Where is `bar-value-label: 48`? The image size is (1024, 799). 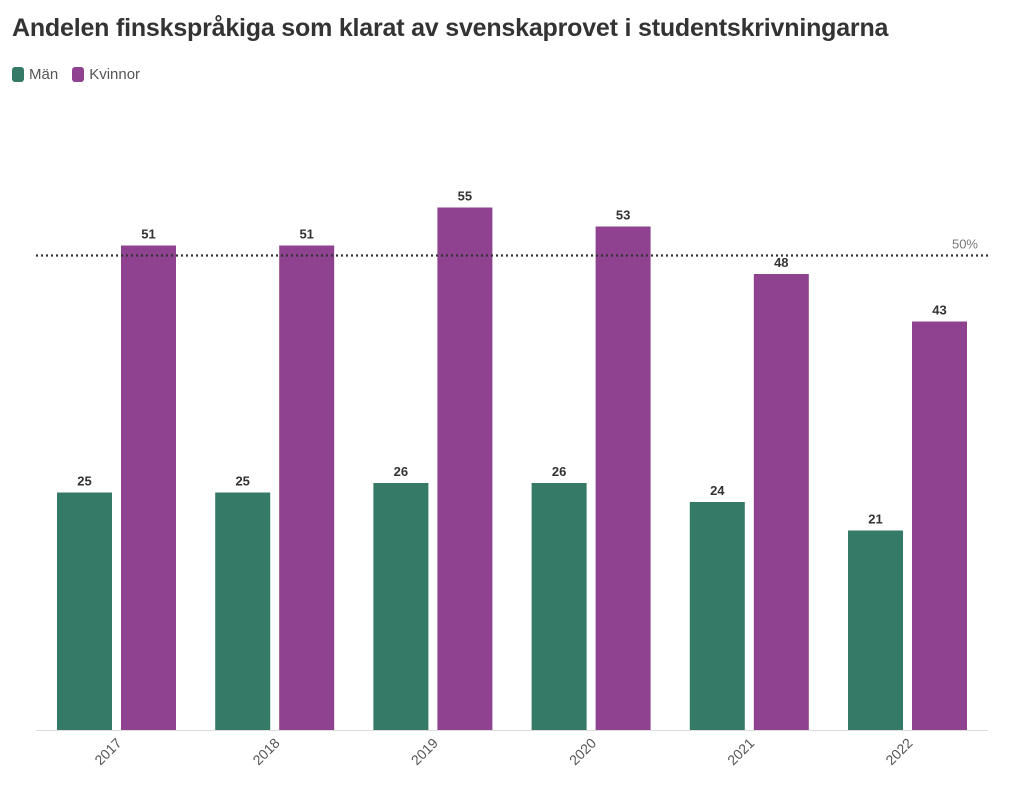 bar-value-label: 48 is located at coordinates (781, 262).